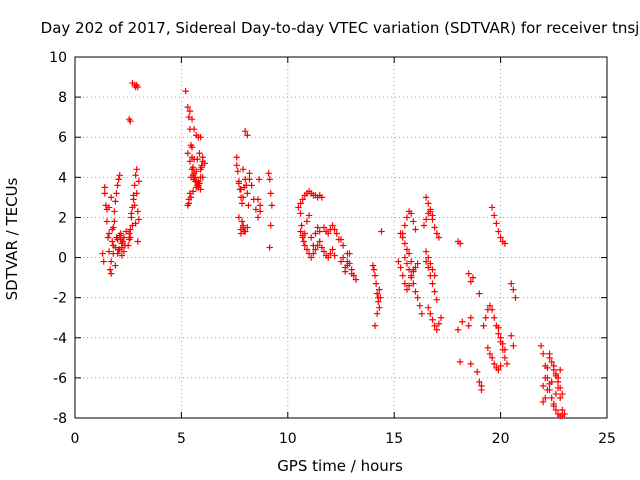 This screenshot has width=640, height=480. I want to click on x-tick-labels: 0 5 10 15 20 25, so click(343, 439).